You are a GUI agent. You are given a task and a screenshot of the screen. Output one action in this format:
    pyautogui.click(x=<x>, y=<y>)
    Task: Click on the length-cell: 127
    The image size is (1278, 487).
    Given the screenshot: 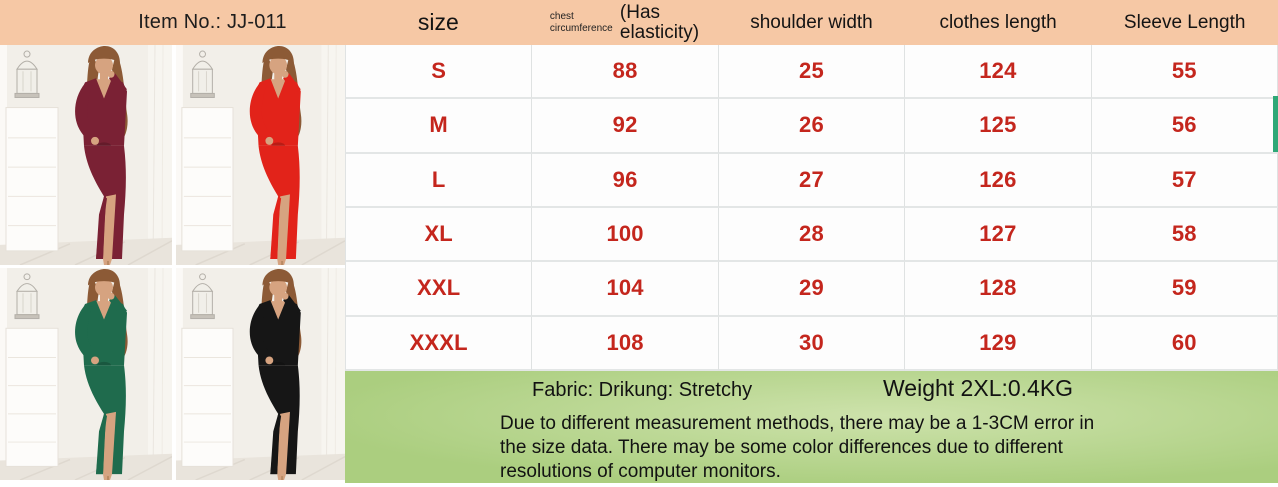 What is the action you would take?
    pyautogui.click(x=998, y=235)
    